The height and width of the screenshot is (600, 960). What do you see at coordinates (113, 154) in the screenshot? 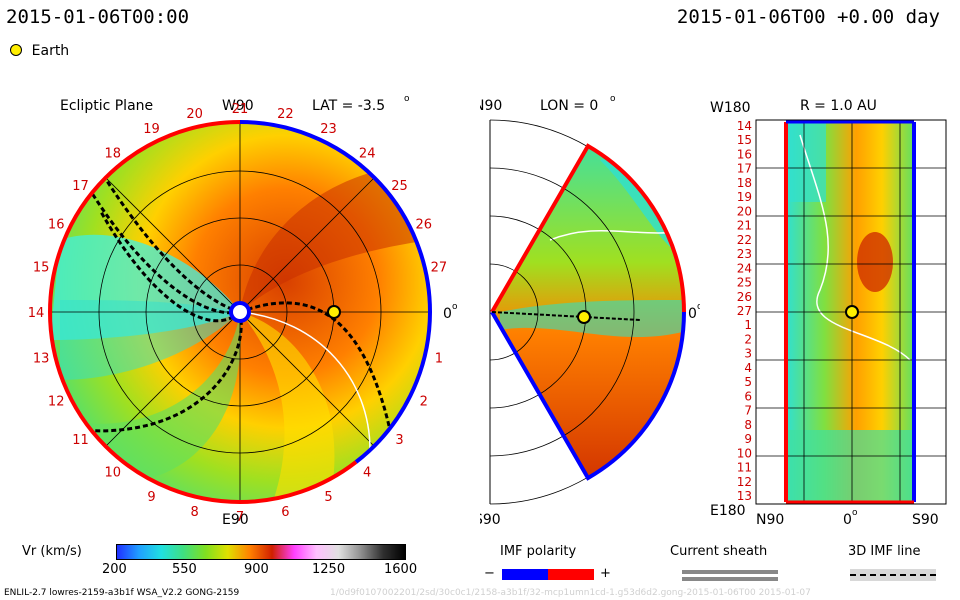
I see `carrington-label-18: 18` at bounding box center [113, 154].